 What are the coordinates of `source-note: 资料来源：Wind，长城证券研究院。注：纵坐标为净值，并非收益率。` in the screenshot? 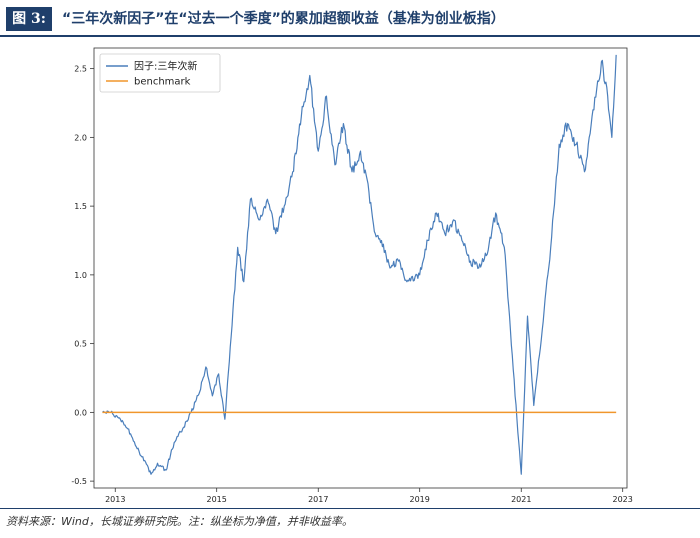 It's located at (179, 521).